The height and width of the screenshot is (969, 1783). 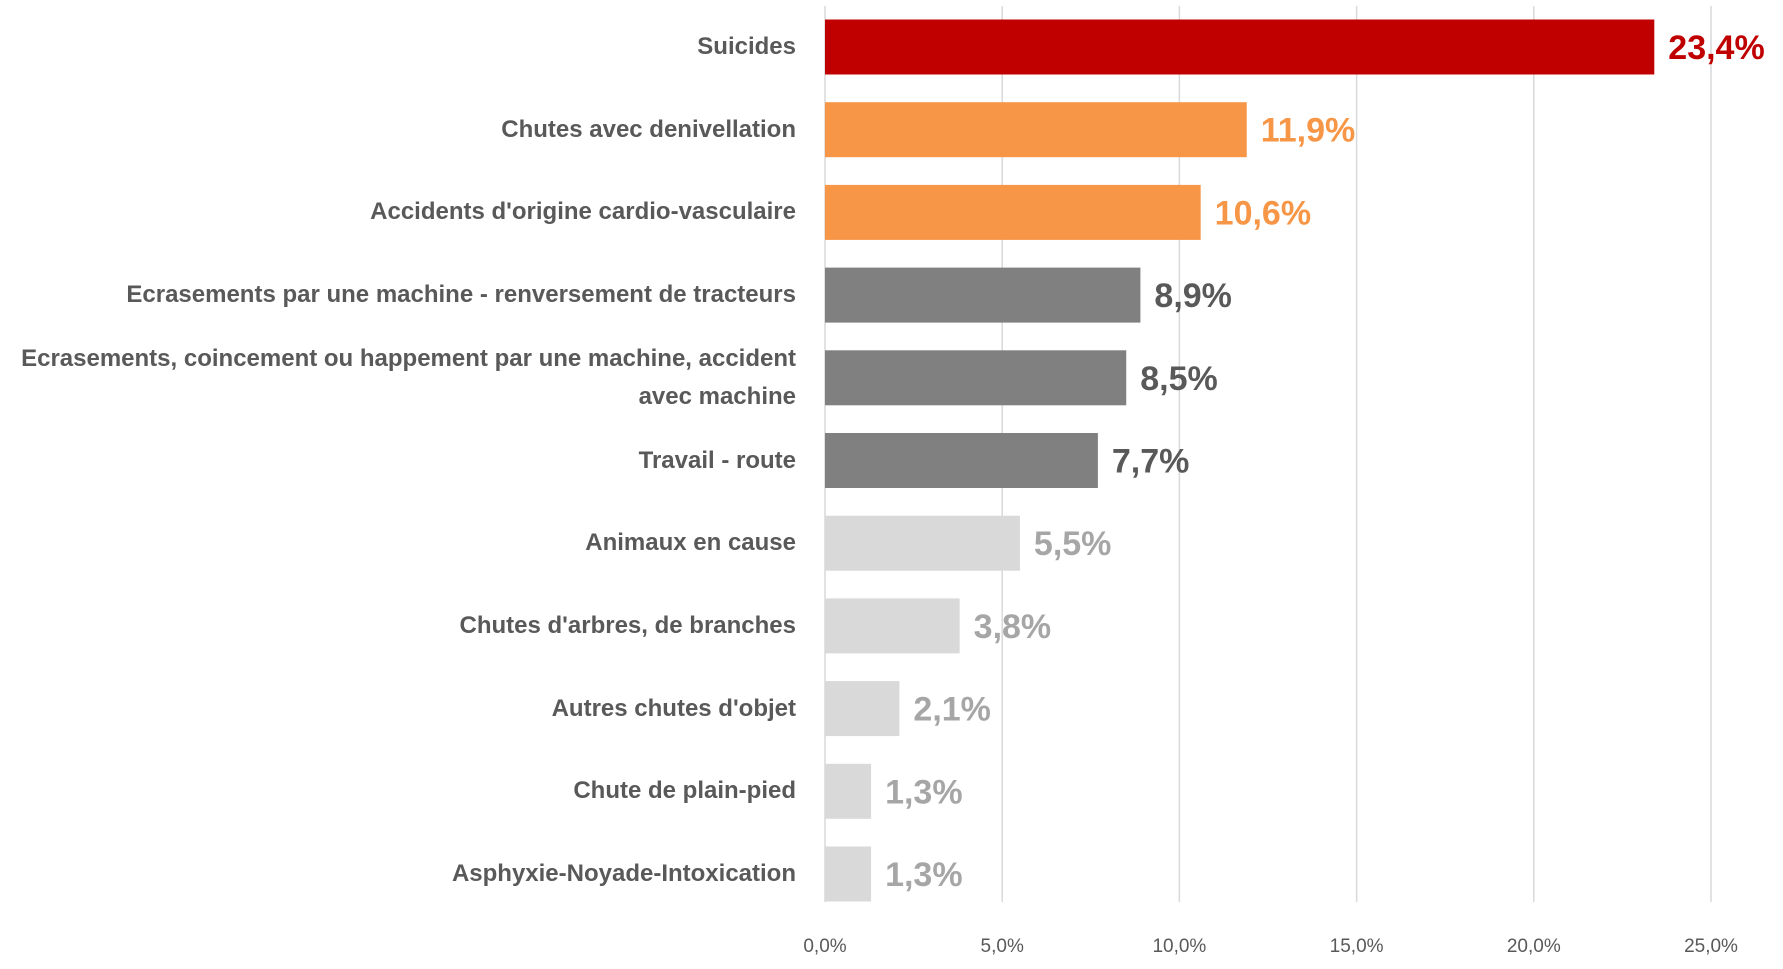 What do you see at coordinates (1357, 946) in the screenshot?
I see `x-tick-label: 15,0%` at bounding box center [1357, 946].